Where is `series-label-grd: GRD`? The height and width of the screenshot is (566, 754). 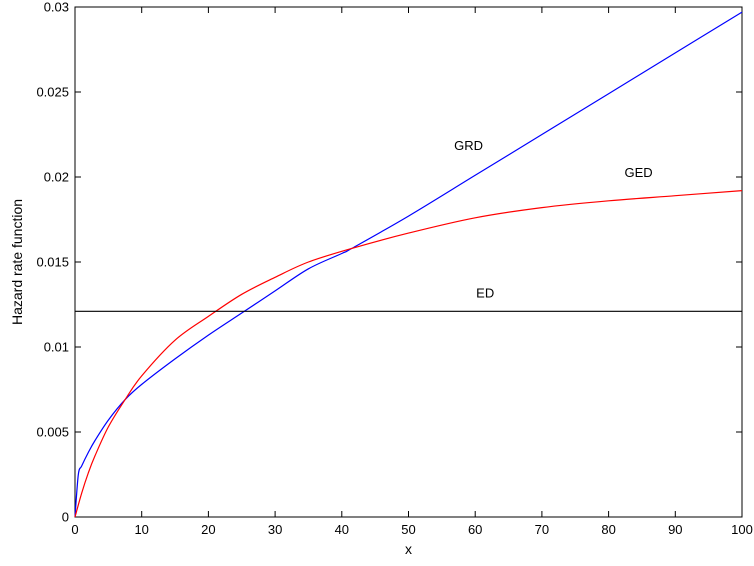
series-label-grd: GRD is located at coordinates (468, 145).